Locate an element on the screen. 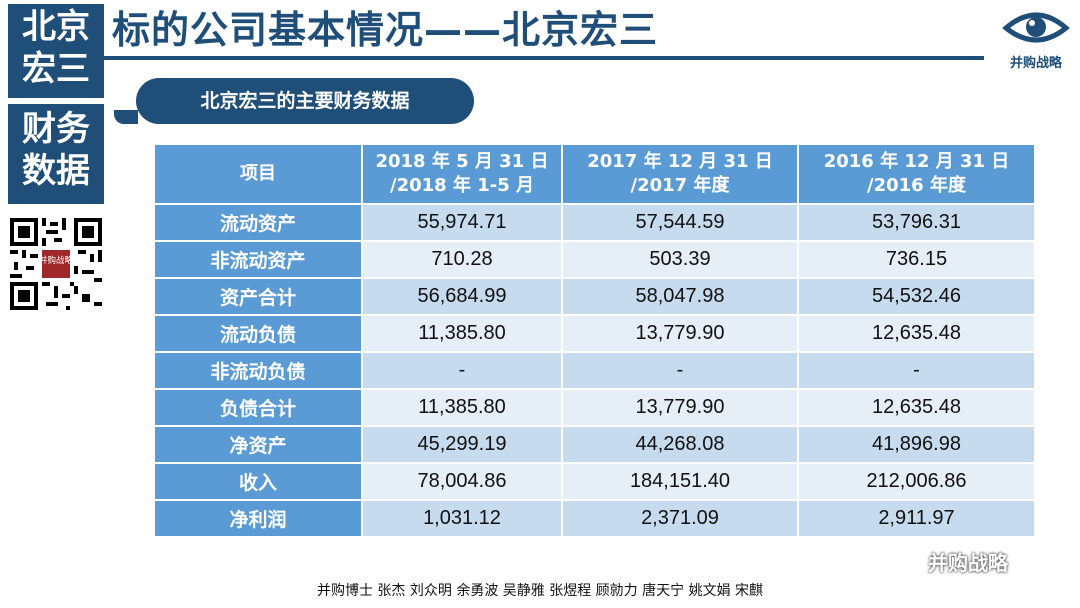 The width and height of the screenshot is (1080, 608). wechat-watermark: 并购战略 is located at coordinates (950, 561).